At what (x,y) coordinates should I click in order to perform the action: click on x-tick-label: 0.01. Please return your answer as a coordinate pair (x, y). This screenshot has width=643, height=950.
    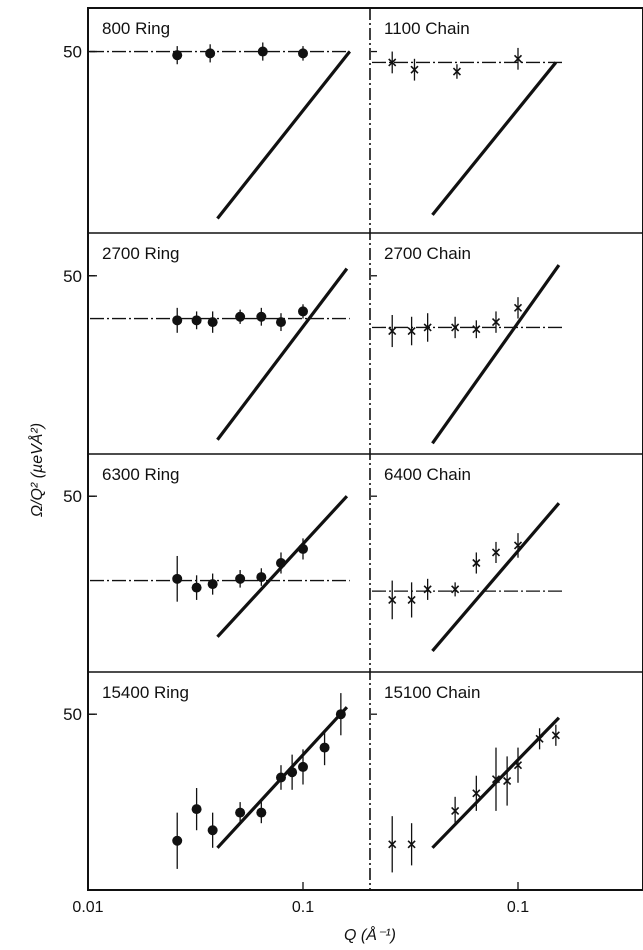
    Looking at the image, I should click on (87, 907).